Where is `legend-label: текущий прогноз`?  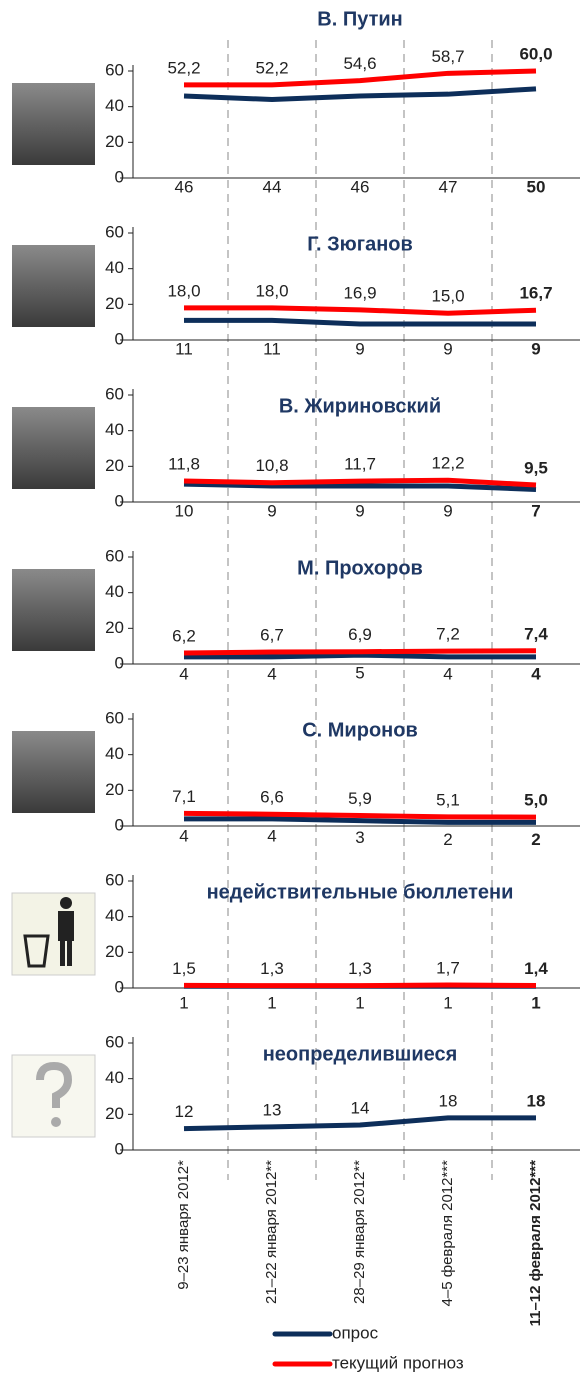 legend-label: текущий прогноз is located at coordinates (398, 1362).